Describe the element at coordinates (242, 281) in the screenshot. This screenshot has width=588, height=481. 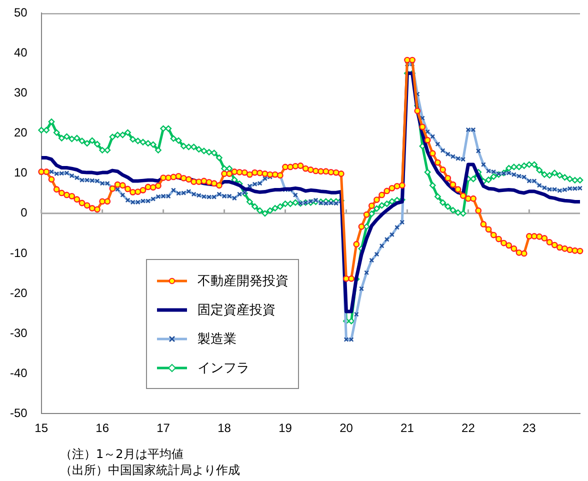
I see `legend-label: 不動産開発投資` at that location.